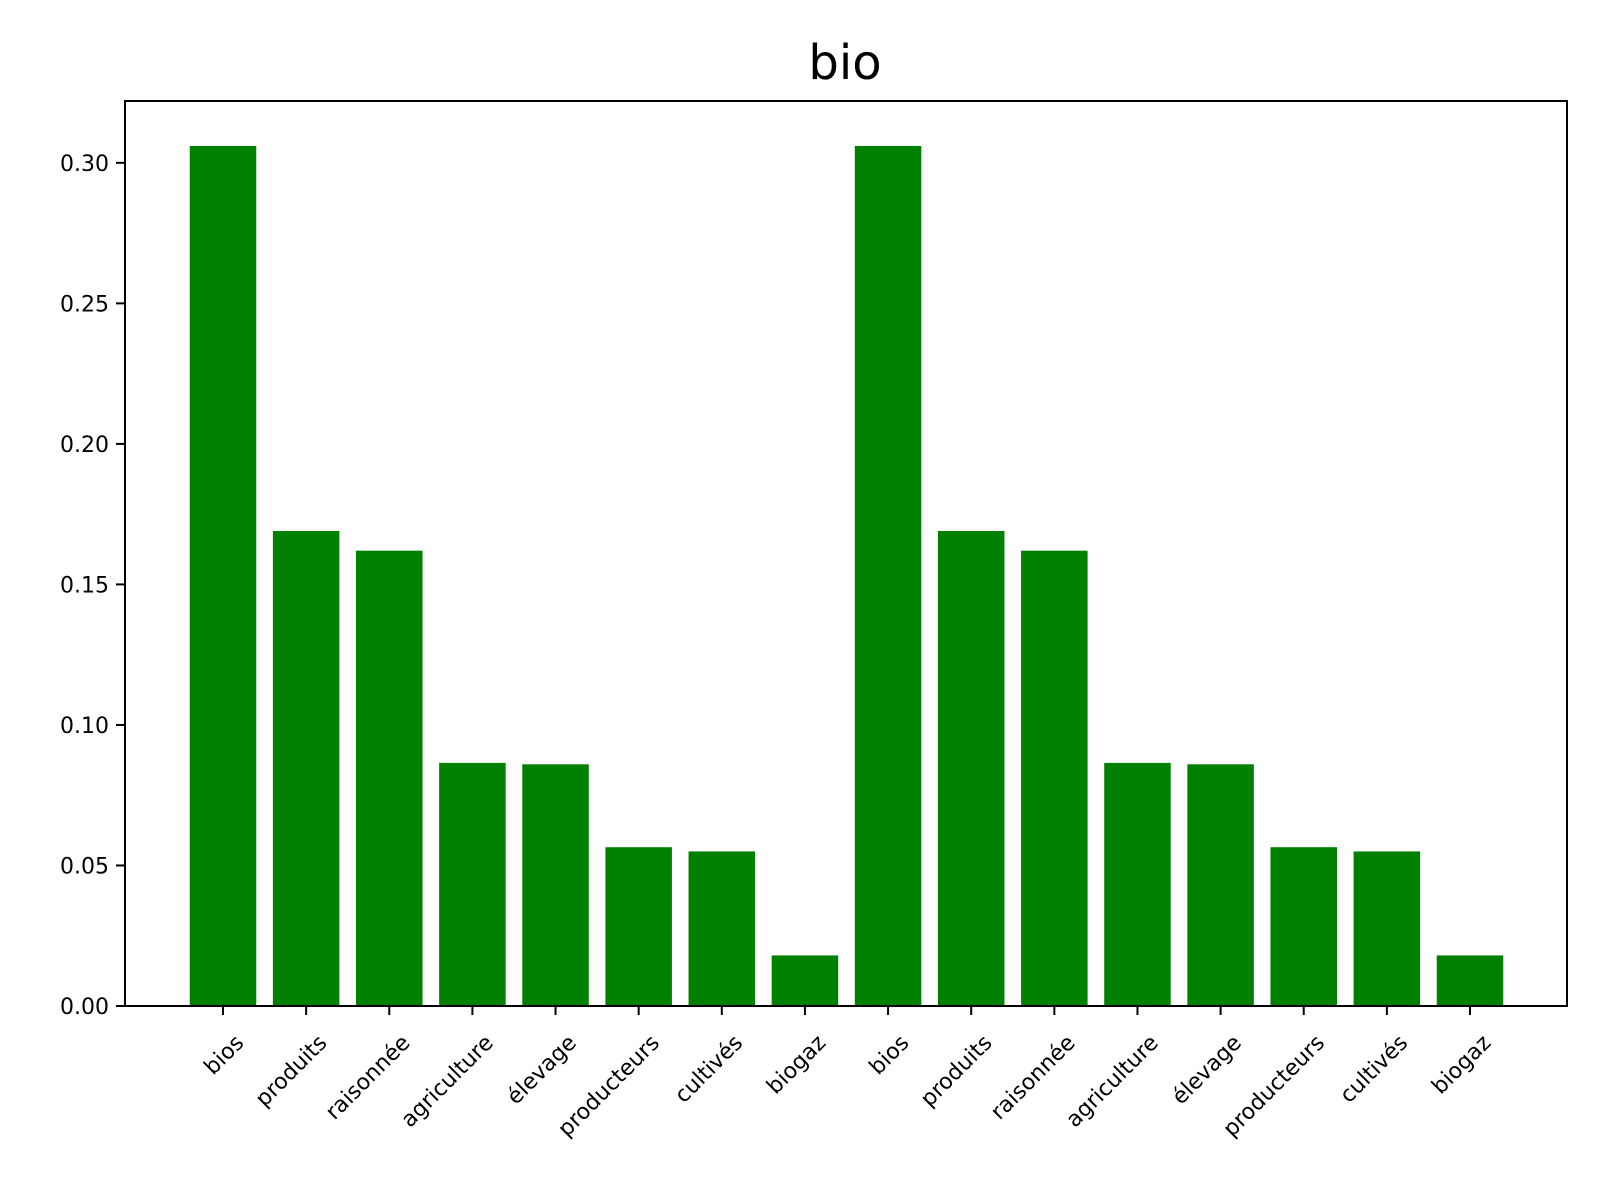  I want to click on y-tick-label-5: 0.25, so click(84, 304).